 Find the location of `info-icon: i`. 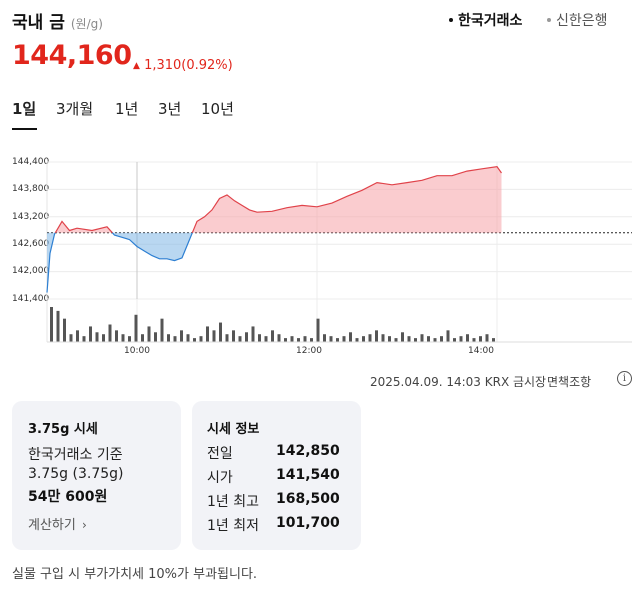

info-icon: i is located at coordinates (624, 378).